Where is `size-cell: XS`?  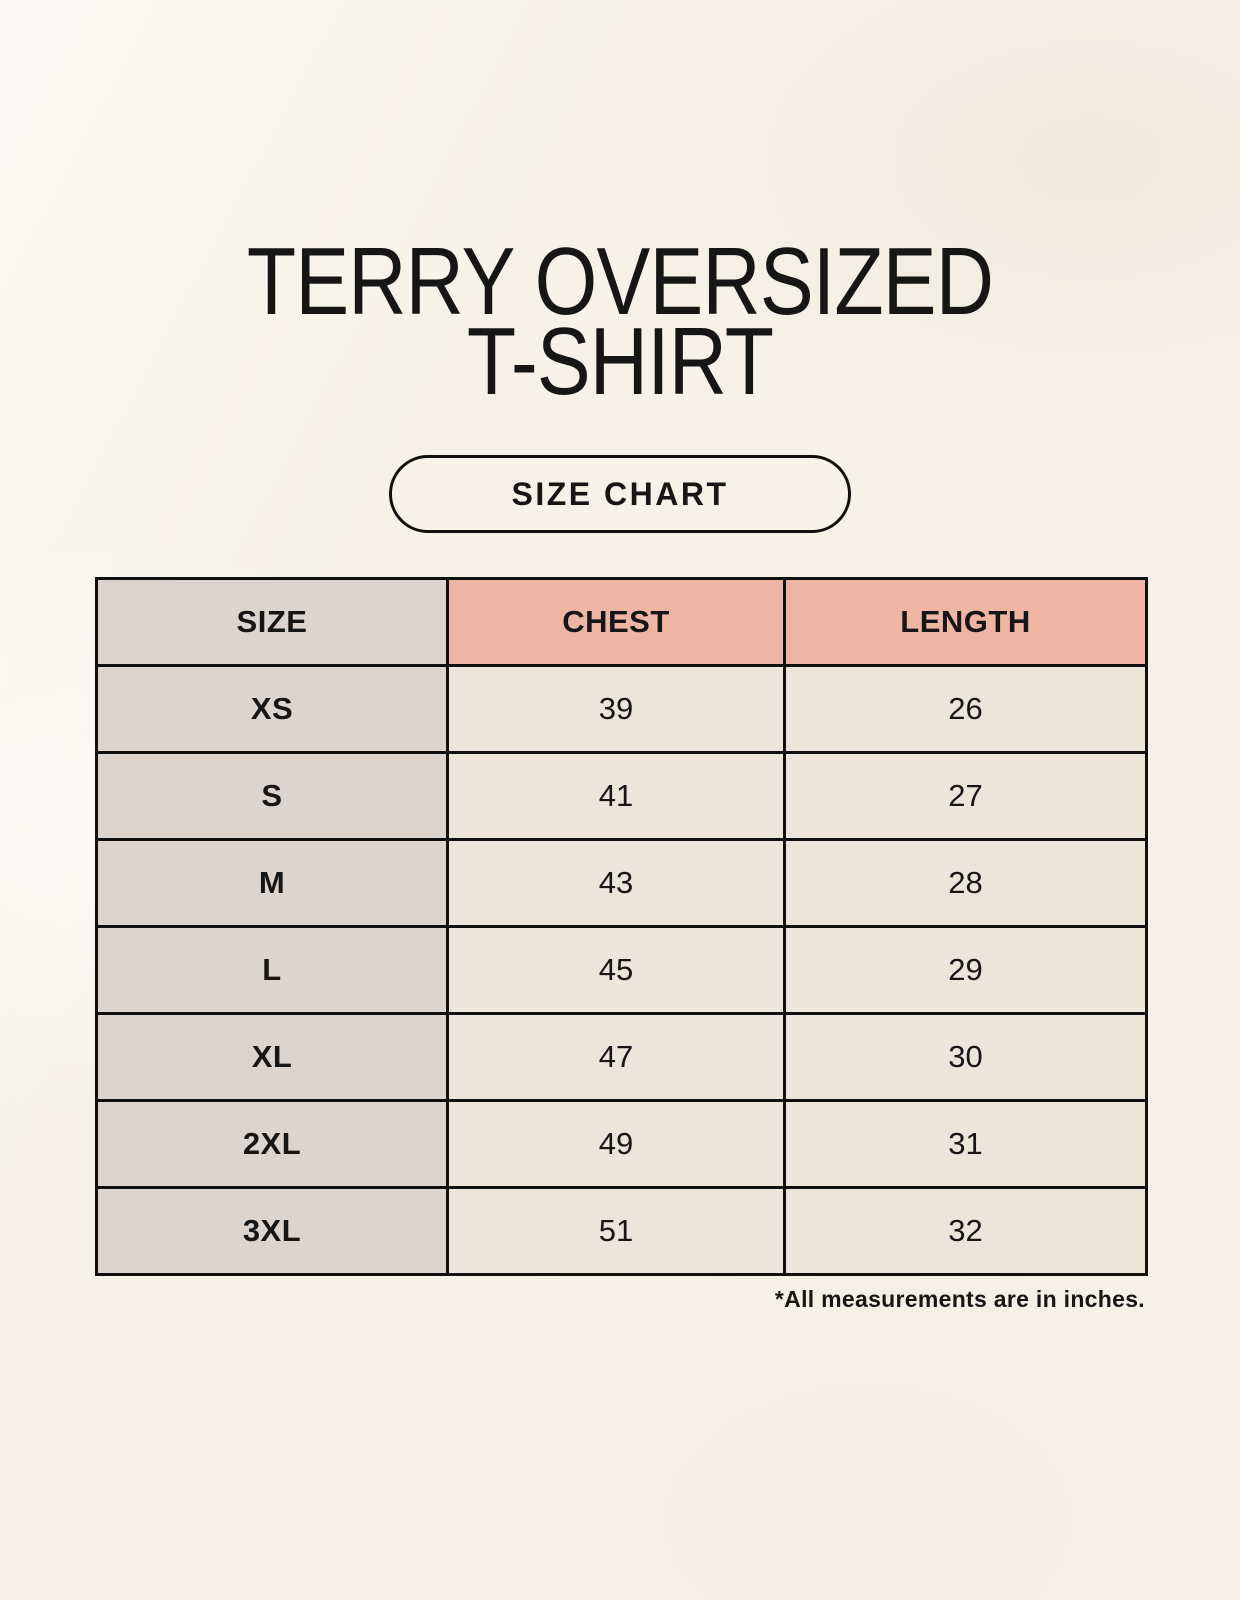
size-cell: XS is located at coordinates (272, 709).